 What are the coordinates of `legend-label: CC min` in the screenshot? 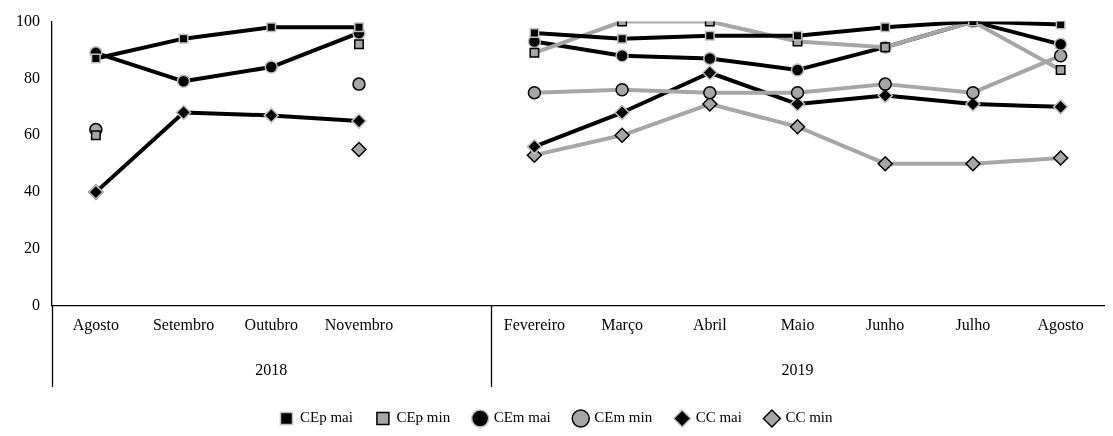 It's located at (809, 417).